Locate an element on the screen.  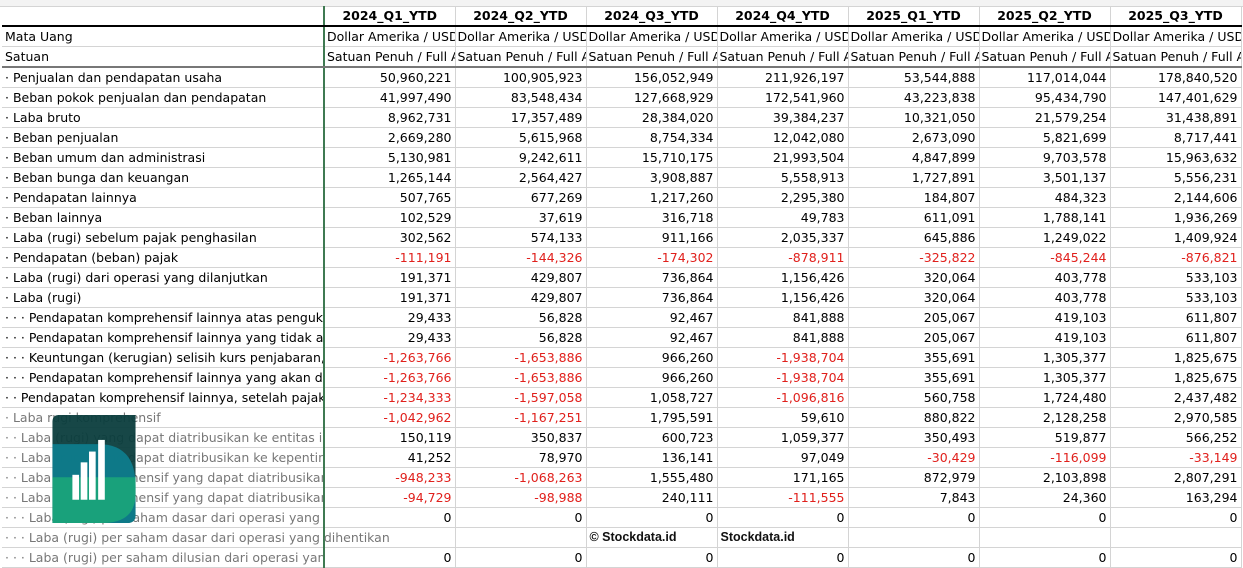
value-cell: -1,068,263 is located at coordinates (521, 477).